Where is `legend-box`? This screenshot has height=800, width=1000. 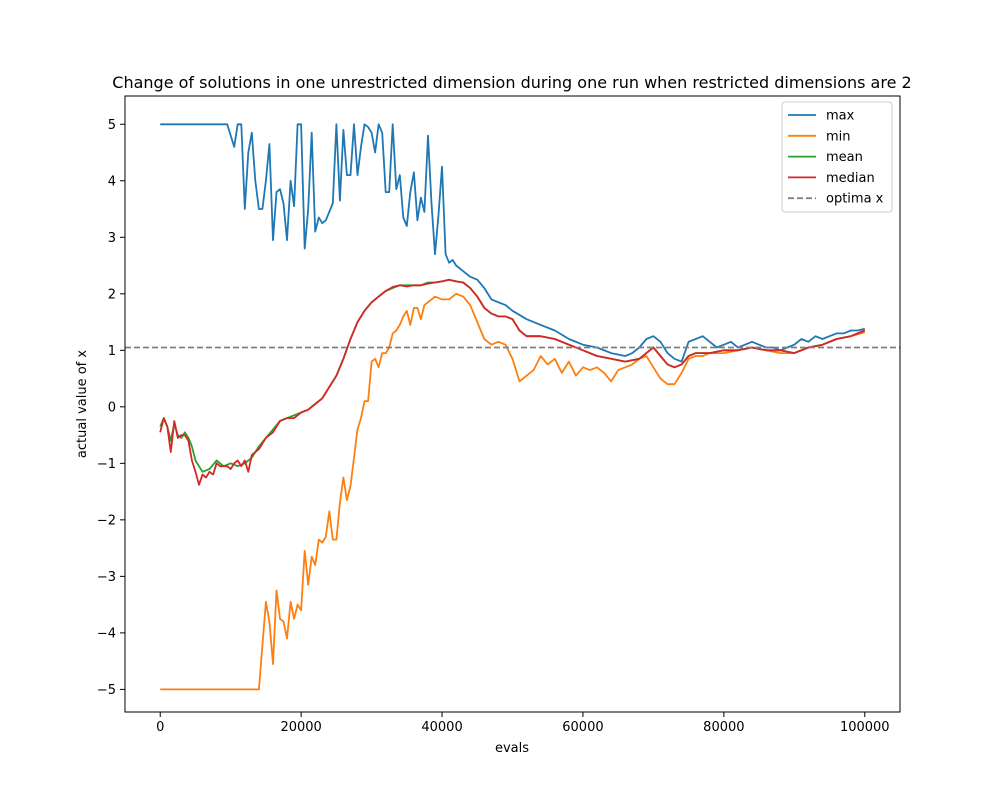 legend-box is located at coordinates (837, 157).